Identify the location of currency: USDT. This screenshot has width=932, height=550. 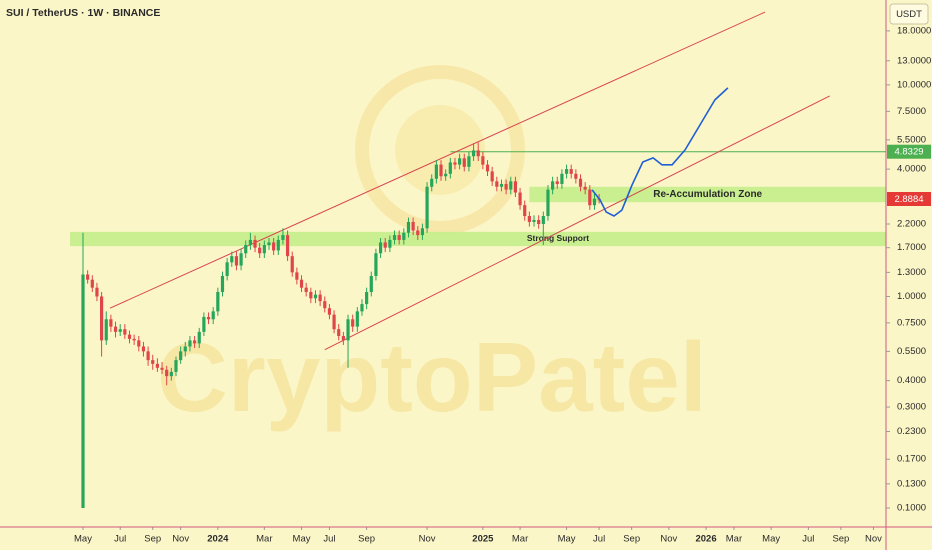
(909, 14).